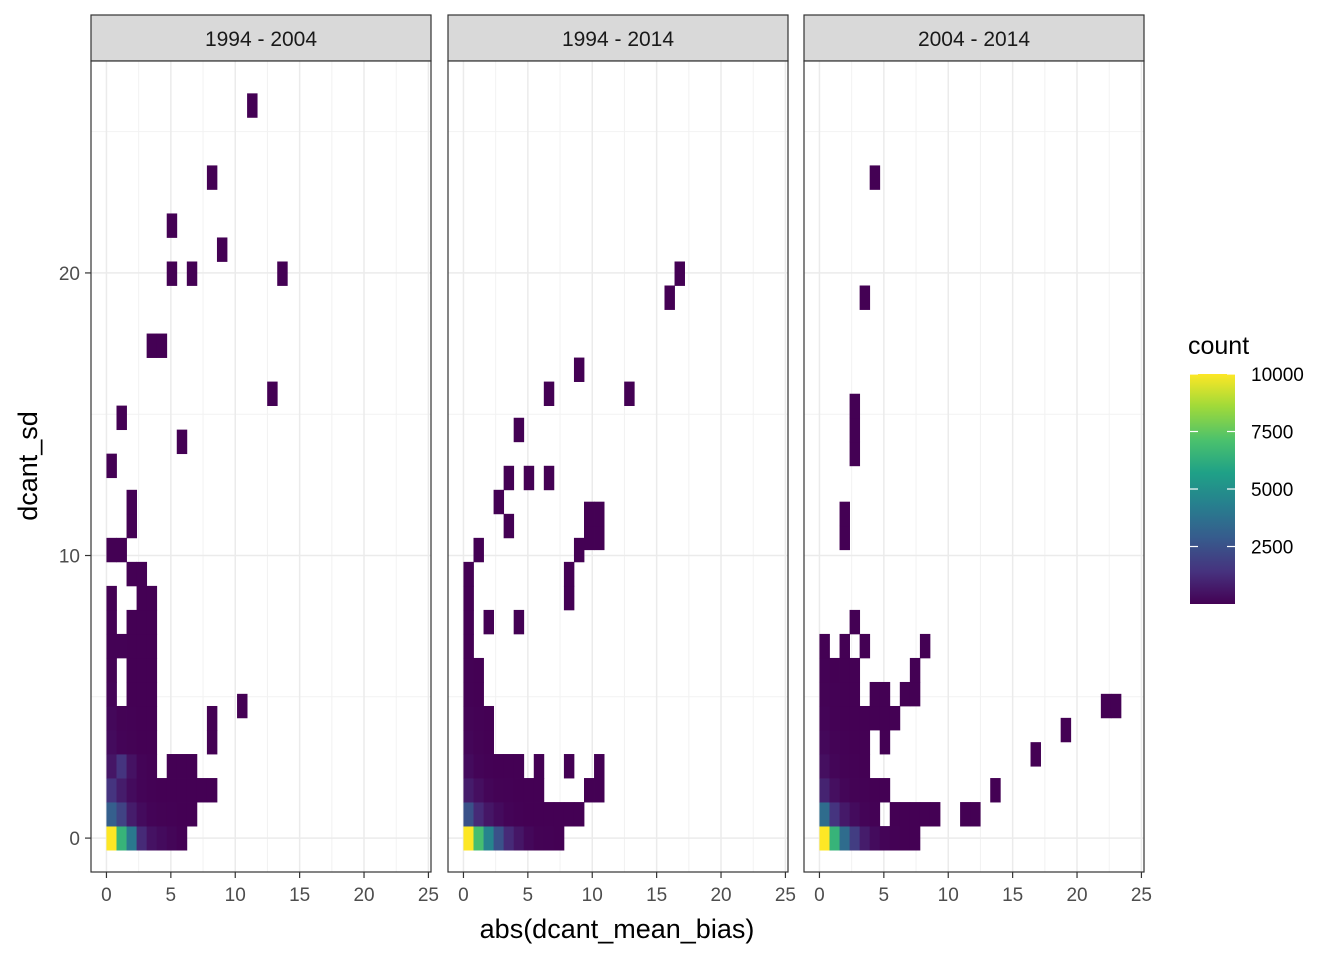 The image size is (1344, 960). What do you see at coordinates (948, 895) in the screenshot?
I see `x-tick-label: 10` at bounding box center [948, 895].